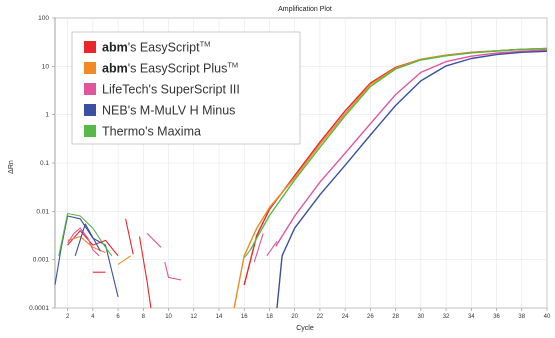  I want to click on y-axis-label: ΔRn, so click(11, 167).